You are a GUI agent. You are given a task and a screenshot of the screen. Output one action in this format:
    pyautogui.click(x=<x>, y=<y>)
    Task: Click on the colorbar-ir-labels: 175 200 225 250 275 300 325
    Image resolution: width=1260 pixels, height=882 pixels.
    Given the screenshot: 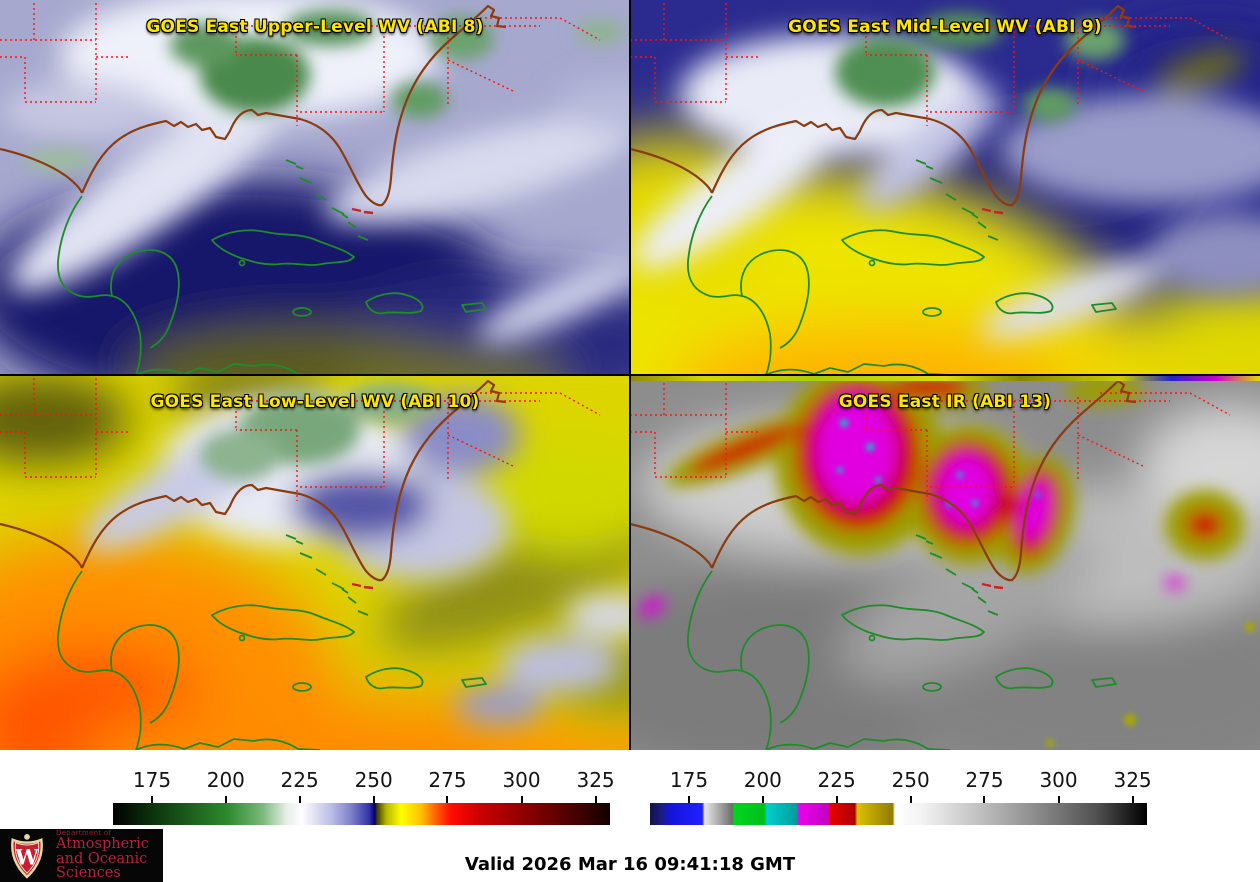 What is the action you would take?
    pyautogui.click(x=901, y=781)
    